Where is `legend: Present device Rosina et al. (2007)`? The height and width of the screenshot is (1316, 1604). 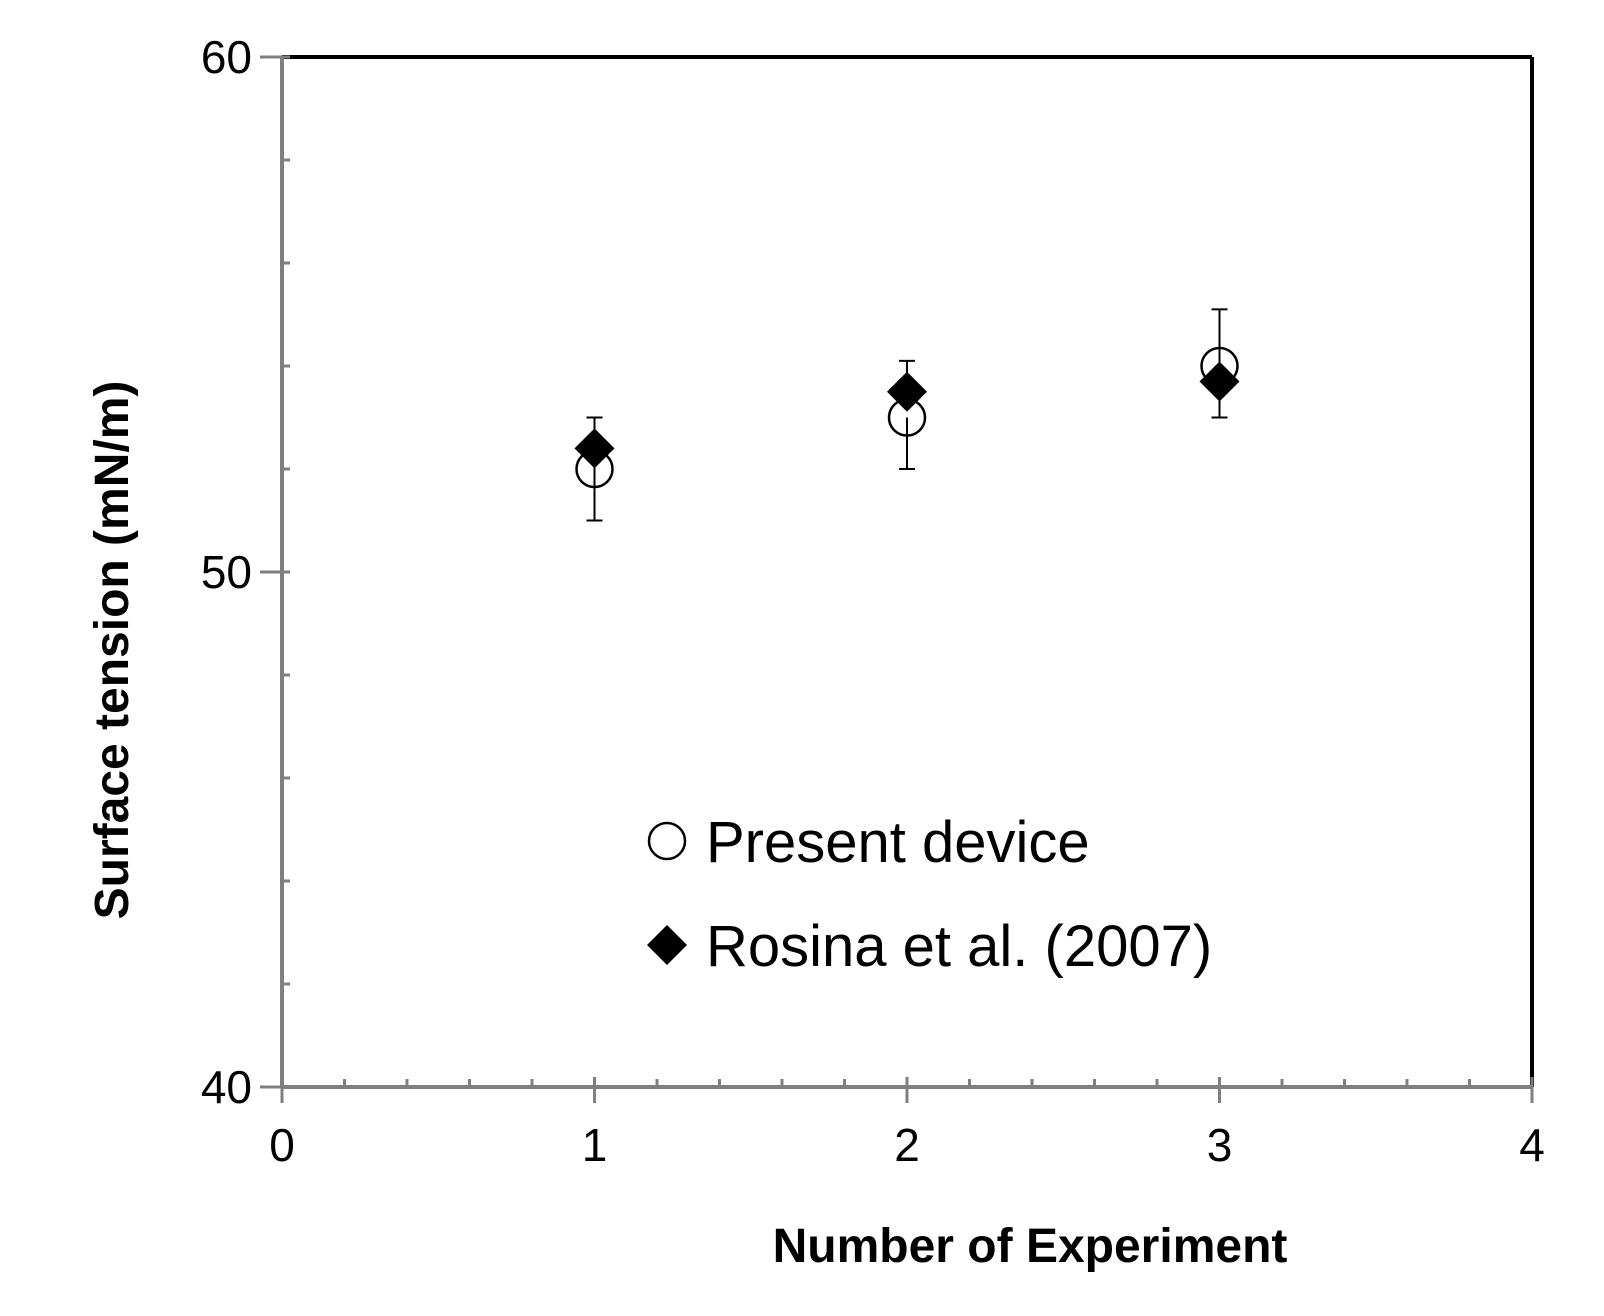 legend: Present device Rosina et al. (2007) is located at coordinates (929, 894).